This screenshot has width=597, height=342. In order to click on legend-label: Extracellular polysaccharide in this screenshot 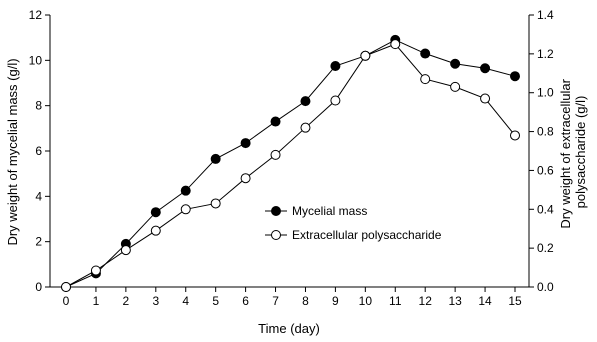, I will do `click(367, 235)`.